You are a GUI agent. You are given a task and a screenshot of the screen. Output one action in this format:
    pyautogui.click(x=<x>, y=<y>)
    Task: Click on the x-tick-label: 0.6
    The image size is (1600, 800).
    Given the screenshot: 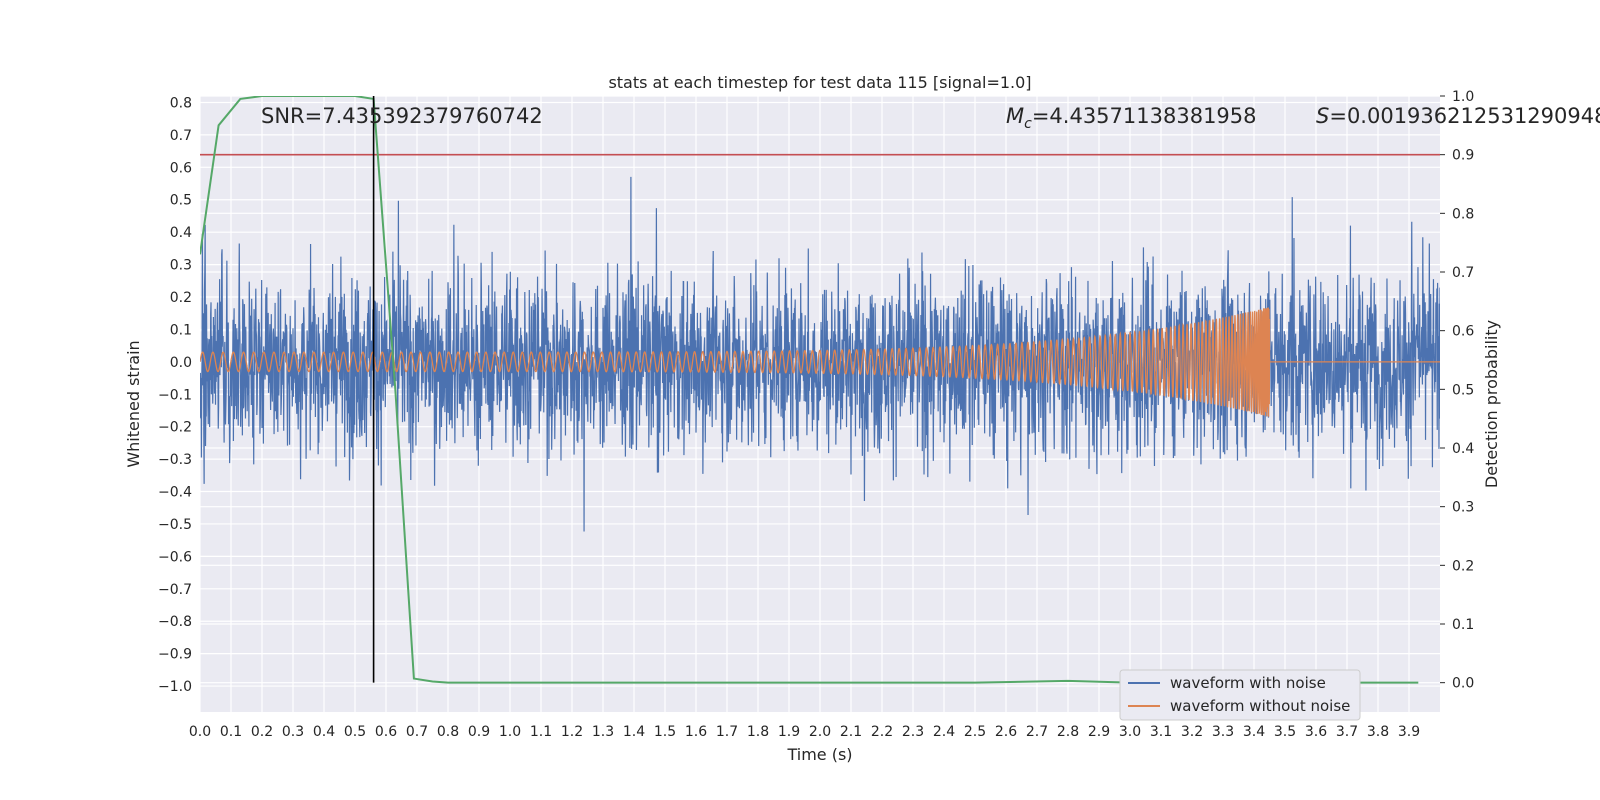 What is the action you would take?
    pyautogui.click(x=386, y=732)
    